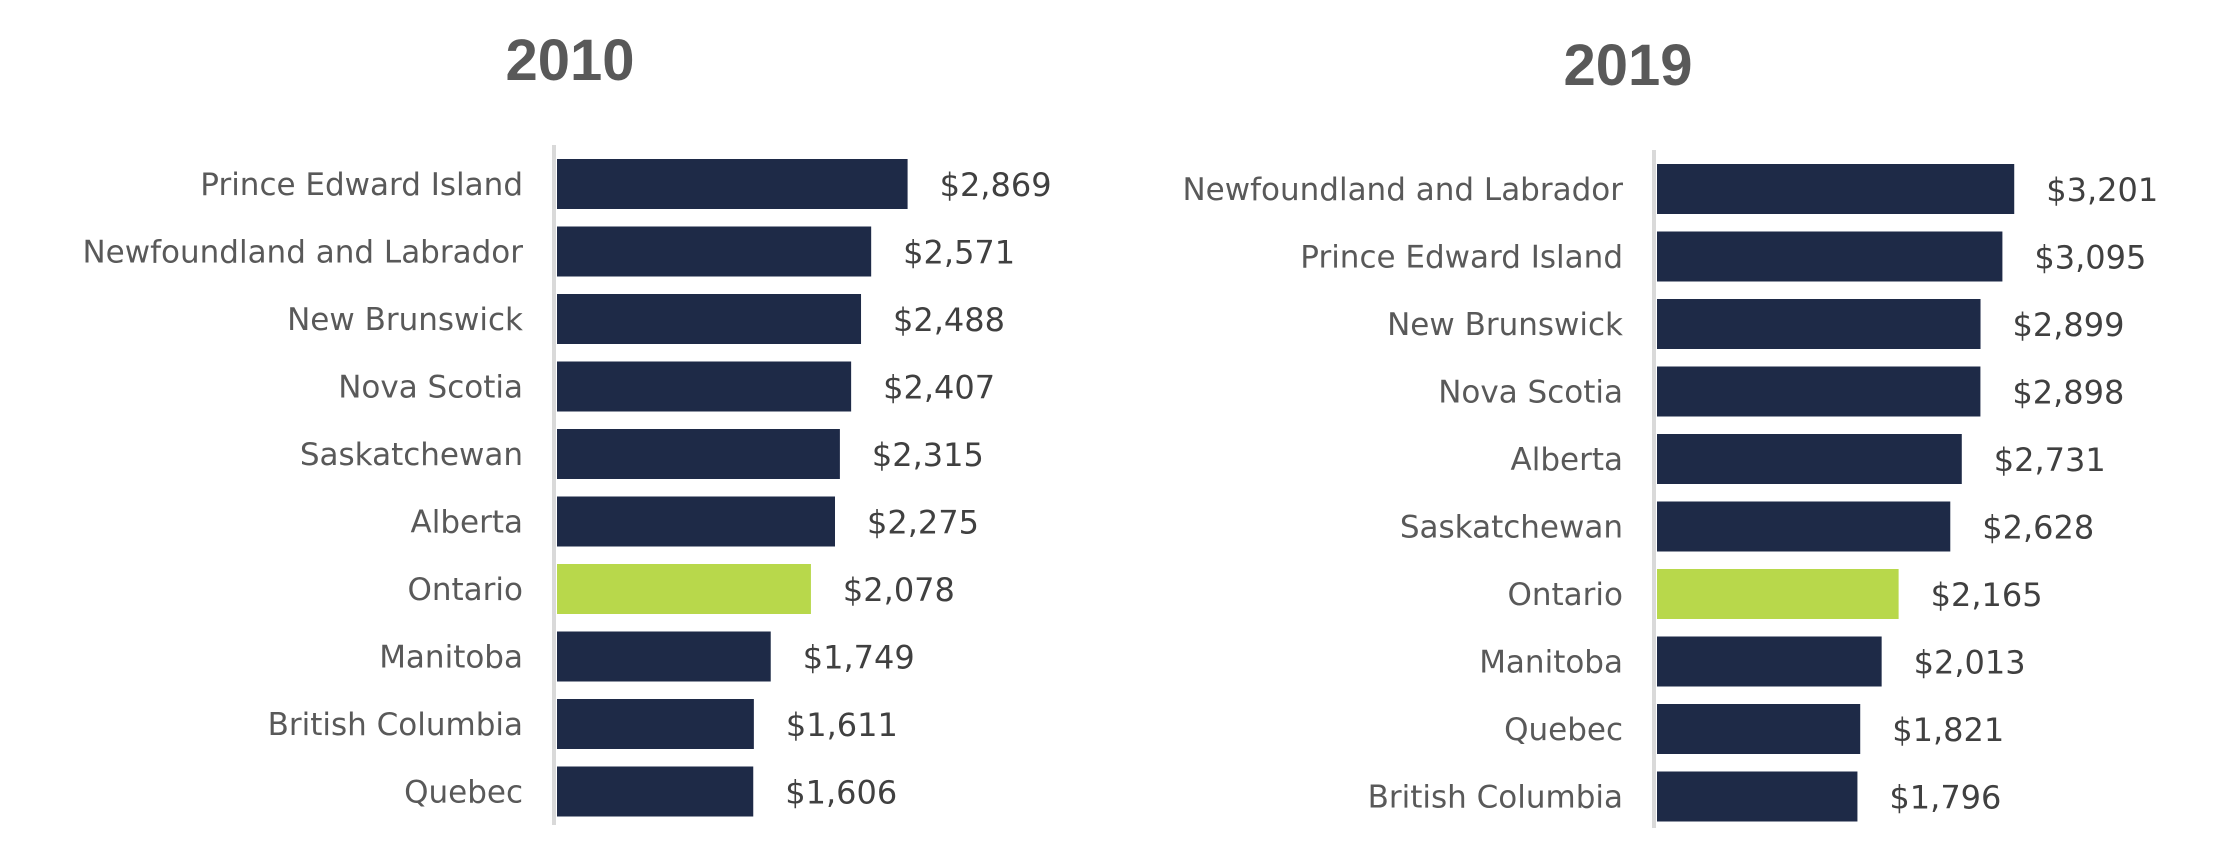 The image size is (2240, 868). What do you see at coordinates (1948, 730) in the screenshot?
I see `value-label-quebec: $1,821` at bounding box center [1948, 730].